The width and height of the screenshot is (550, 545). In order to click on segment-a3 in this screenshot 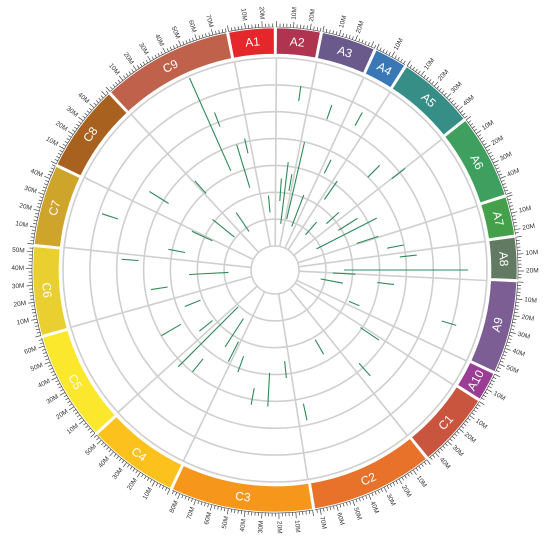, I will do `click(346, 53)`.